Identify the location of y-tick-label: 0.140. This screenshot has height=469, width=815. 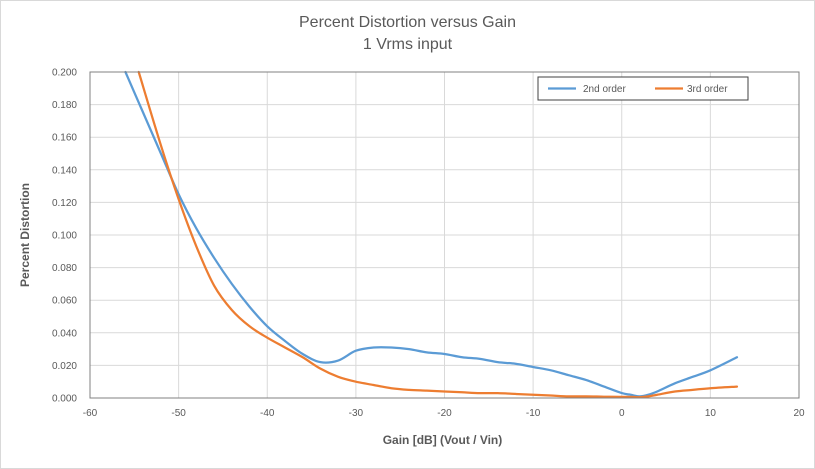
(64, 170).